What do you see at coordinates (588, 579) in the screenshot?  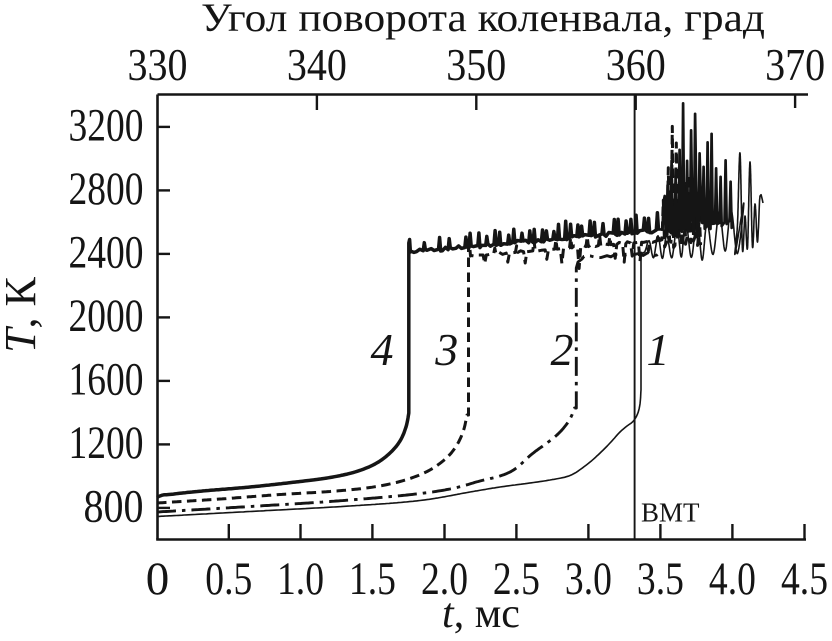 I see `svg-text: 3.0` at bounding box center [588, 579].